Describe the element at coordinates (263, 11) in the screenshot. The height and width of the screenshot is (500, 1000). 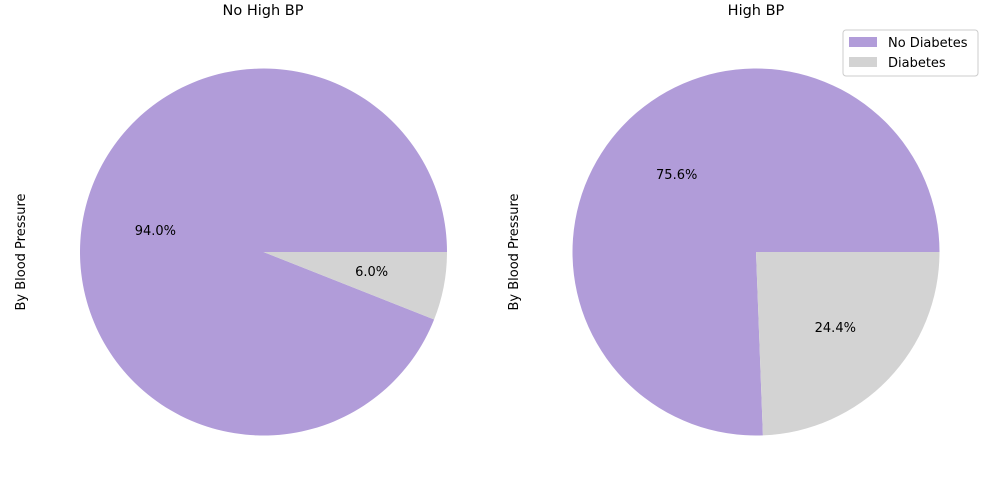
I see `pie-title: No High BP` at that location.